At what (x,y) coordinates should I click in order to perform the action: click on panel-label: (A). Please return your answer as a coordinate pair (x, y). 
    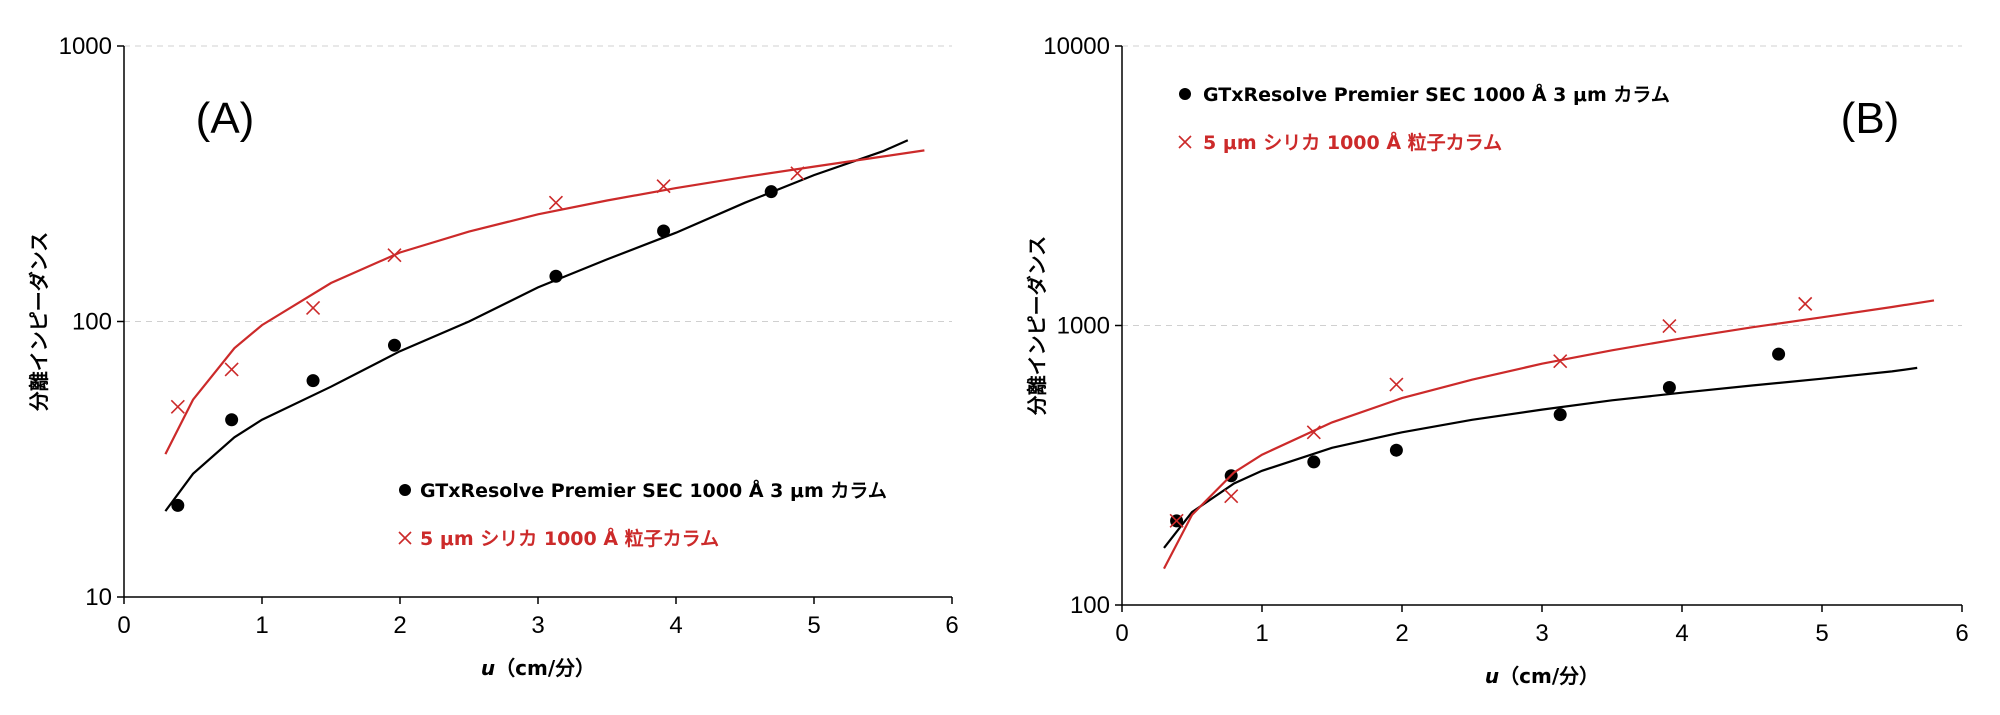
    Looking at the image, I should click on (225, 118).